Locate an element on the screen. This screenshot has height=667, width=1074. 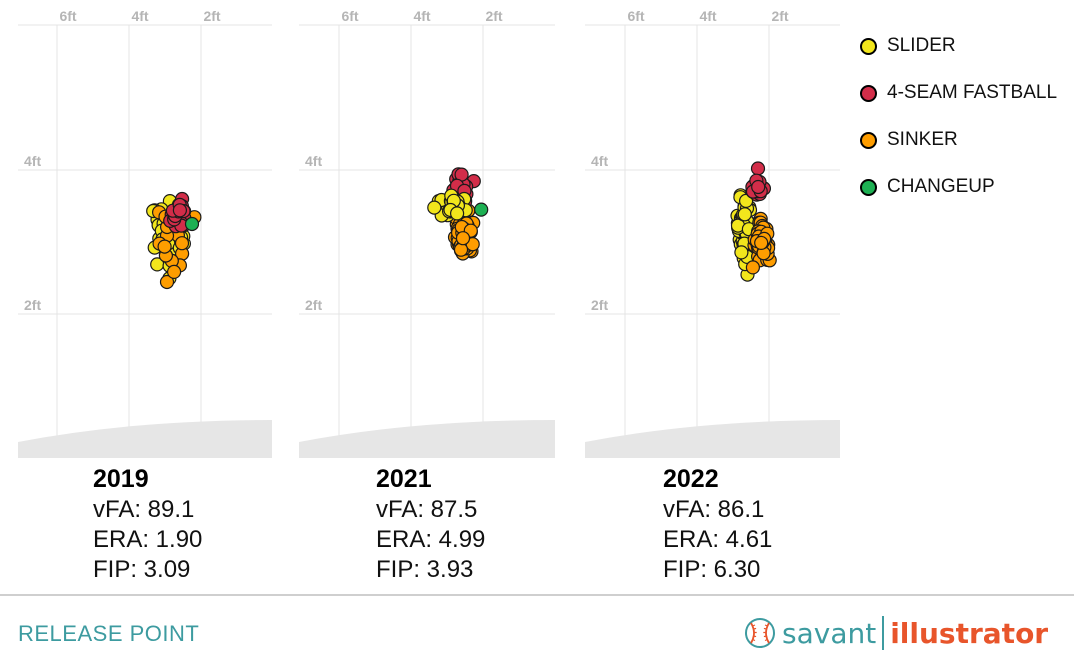
chart-legend: SLIDER 4-SEAM FASTBALL SINKER CHANGEUP is located at coordinates (958, 118).